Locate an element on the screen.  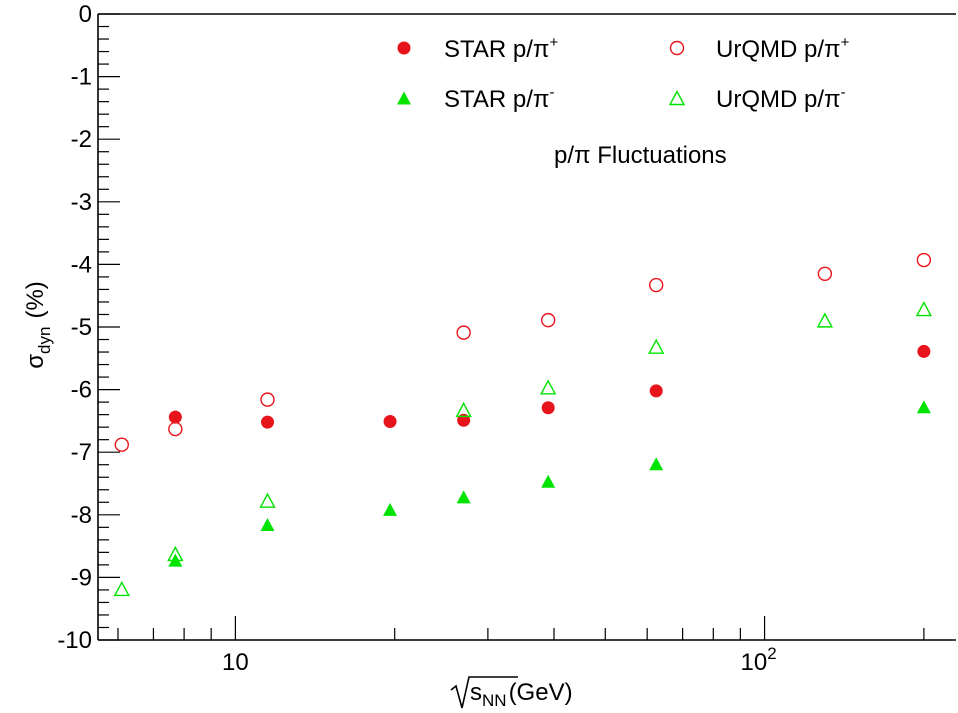
y-tick-label: -6 is located at coordinates (81, 390).